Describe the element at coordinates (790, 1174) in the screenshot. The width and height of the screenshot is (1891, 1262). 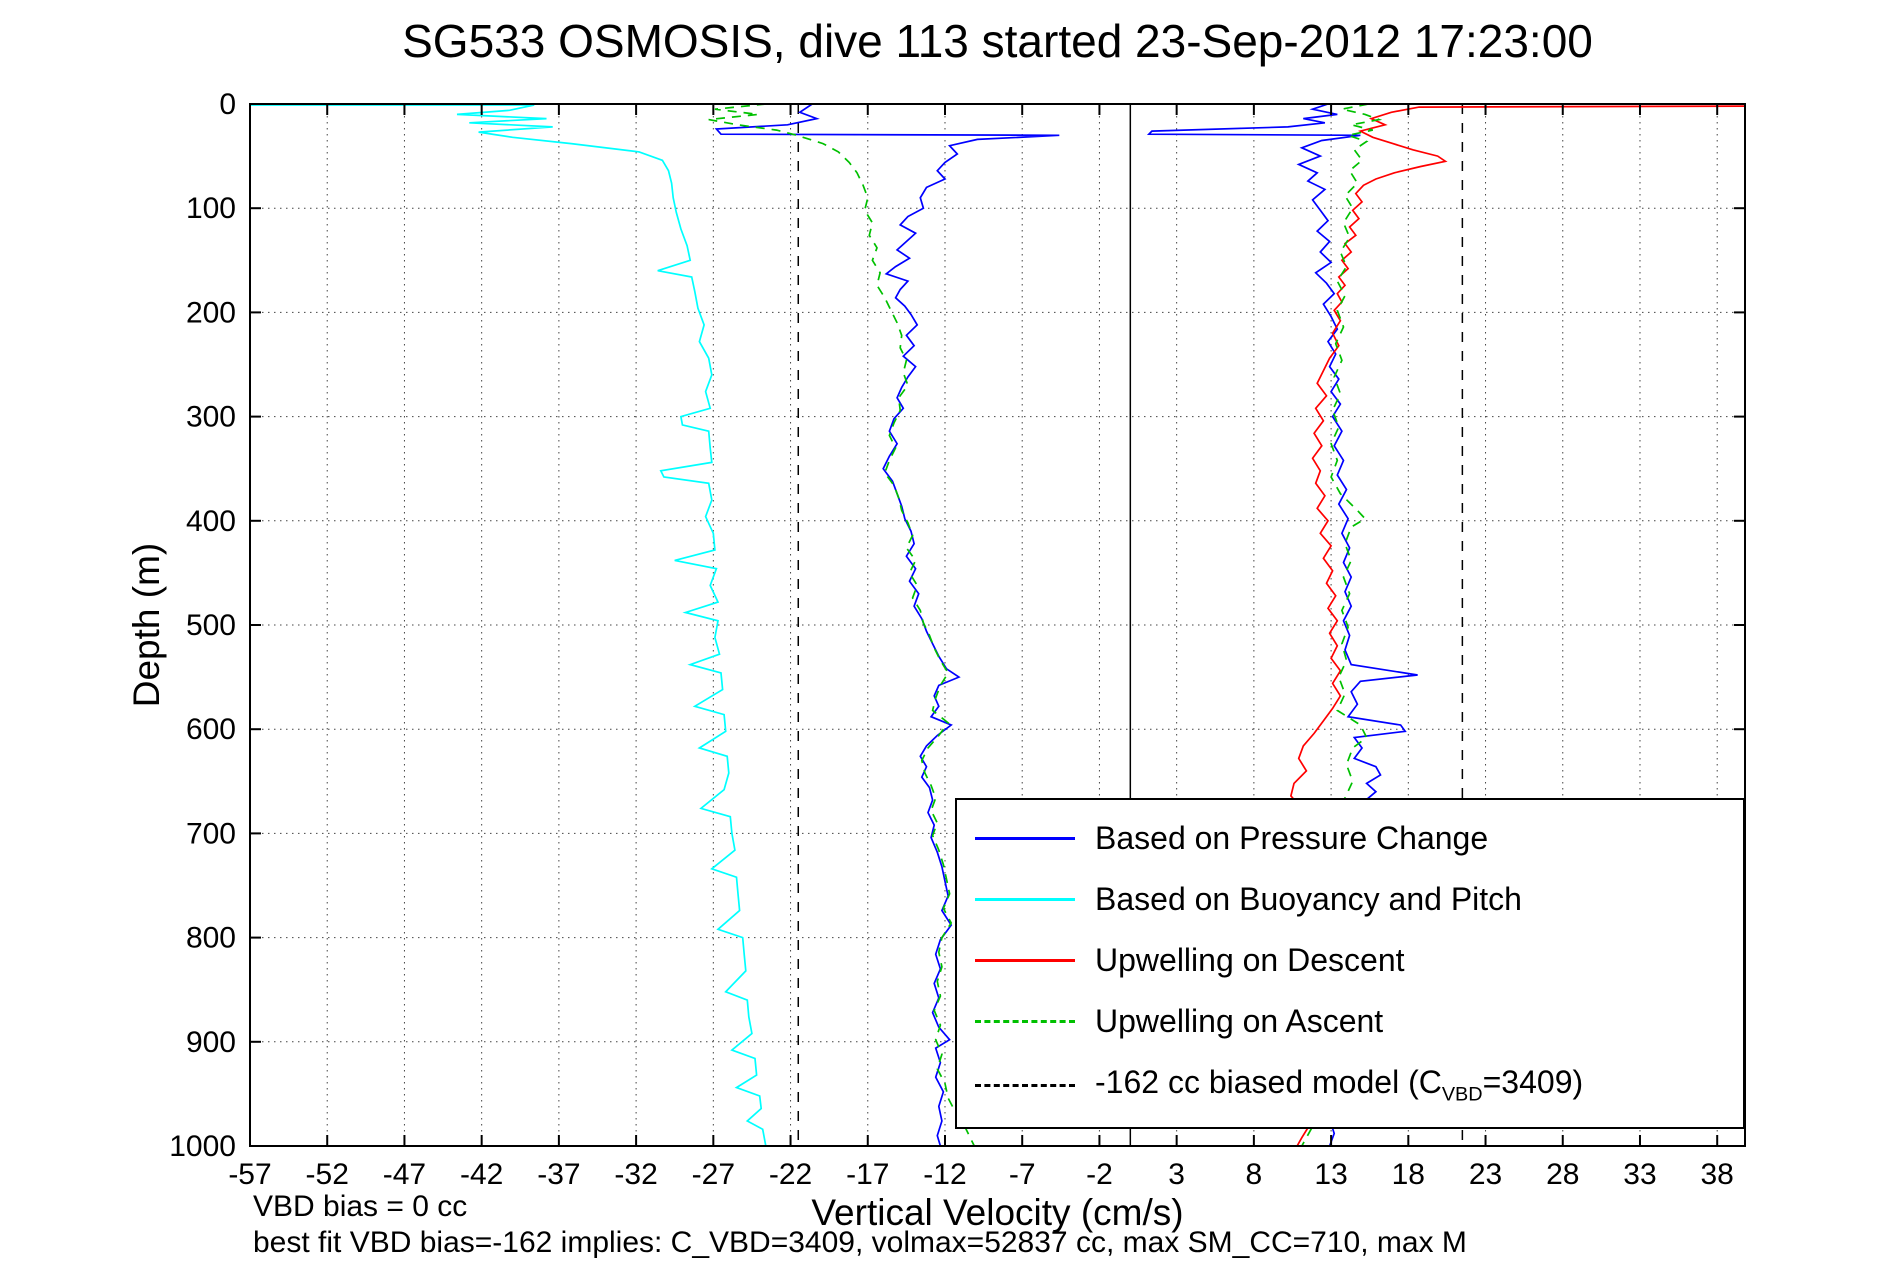
I see `x-tick-label: -22` at that location.